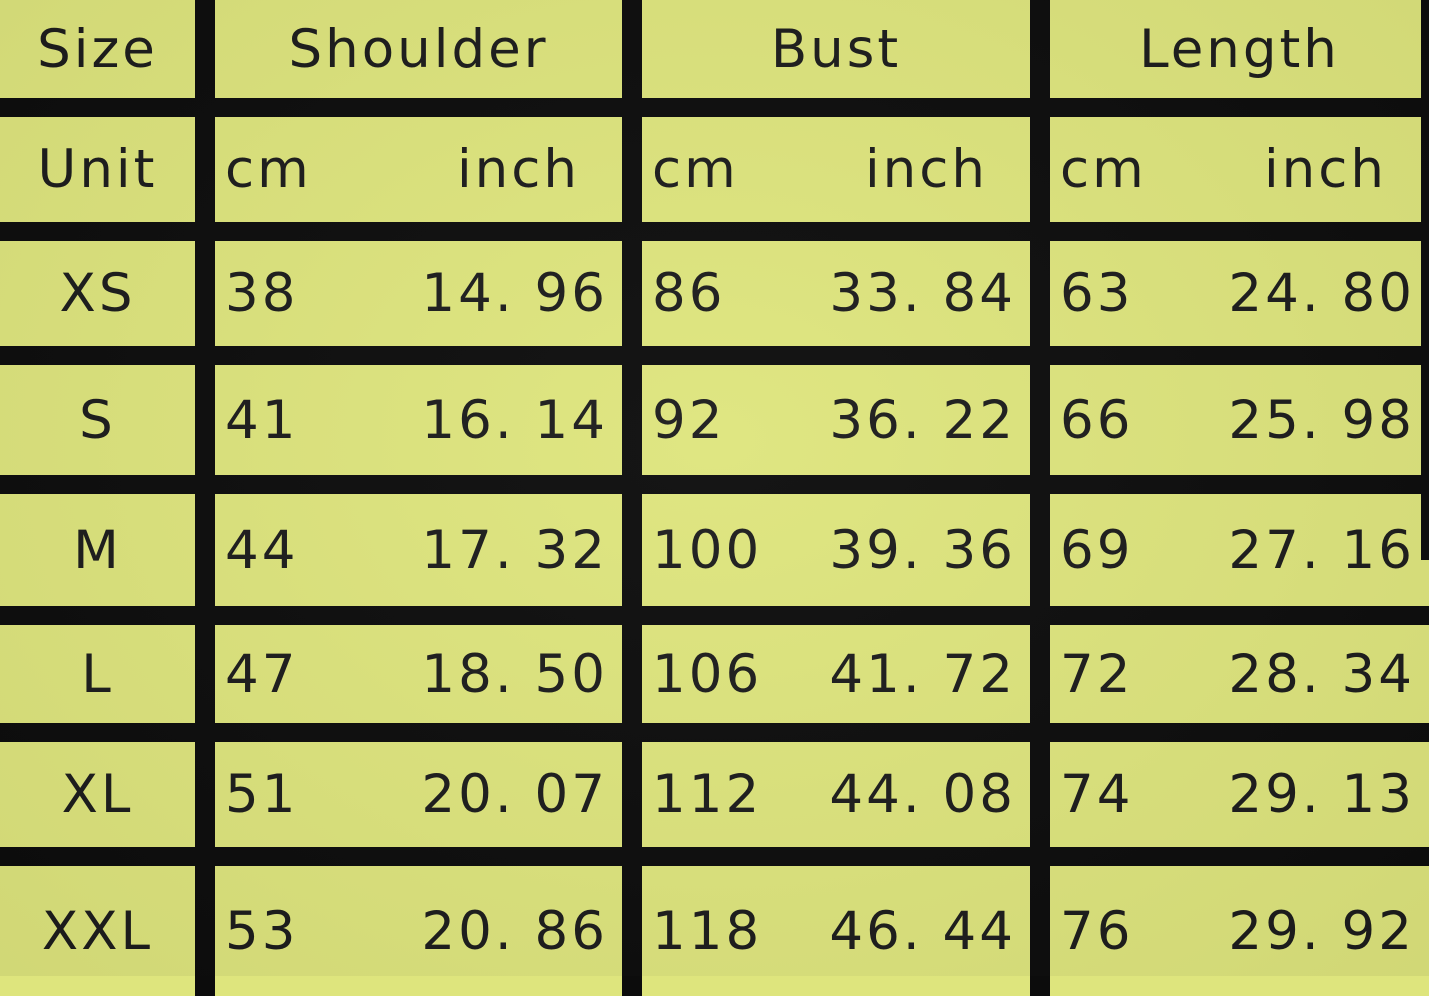 The image size is (1429, 996). What do you see at coordinates (97, 420) in the screenshot?
I see `size-label: S` at bounding box center [97, 420].